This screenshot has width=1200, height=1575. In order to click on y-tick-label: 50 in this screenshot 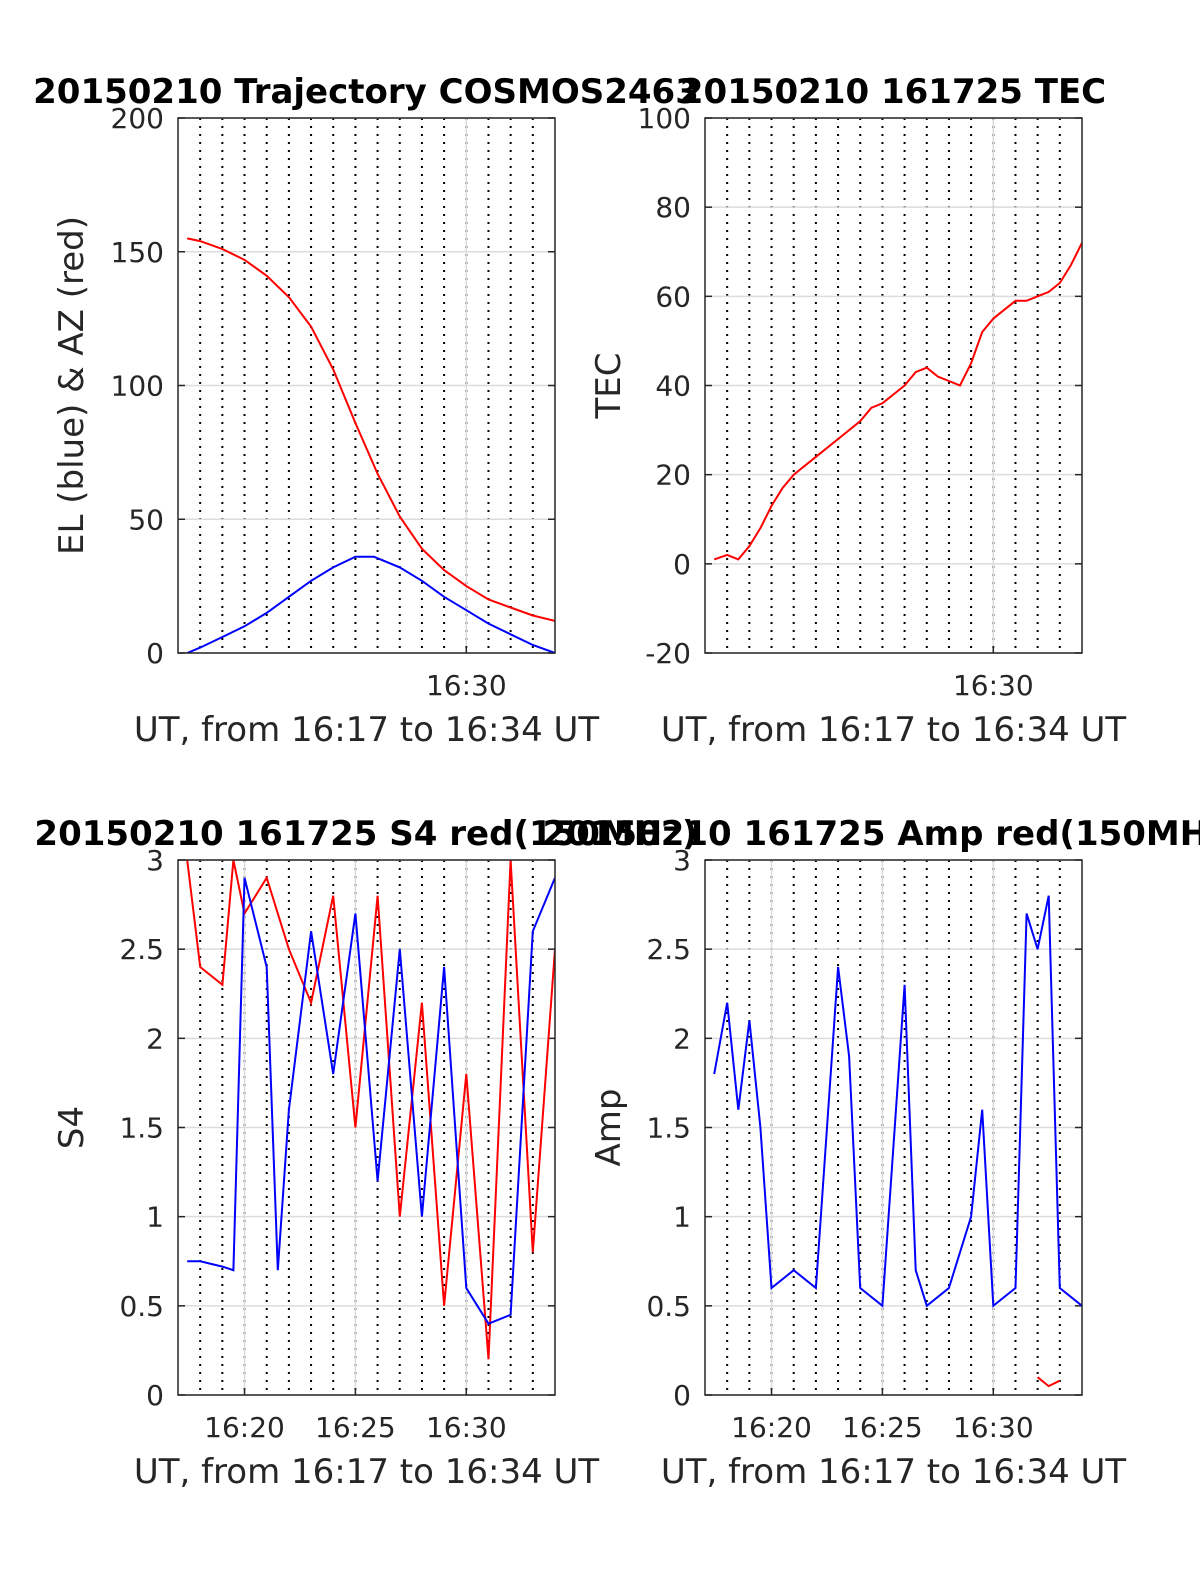, I will do `click(146, 519)`.